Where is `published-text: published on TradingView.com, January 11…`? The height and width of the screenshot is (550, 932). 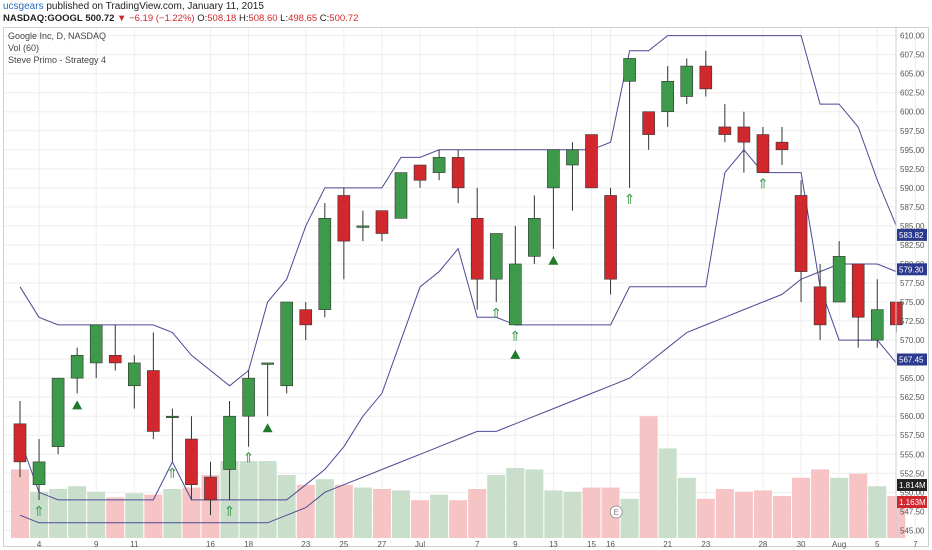
published-text: published on TradingView.com, January 11… is located at coordinates (155, 6).